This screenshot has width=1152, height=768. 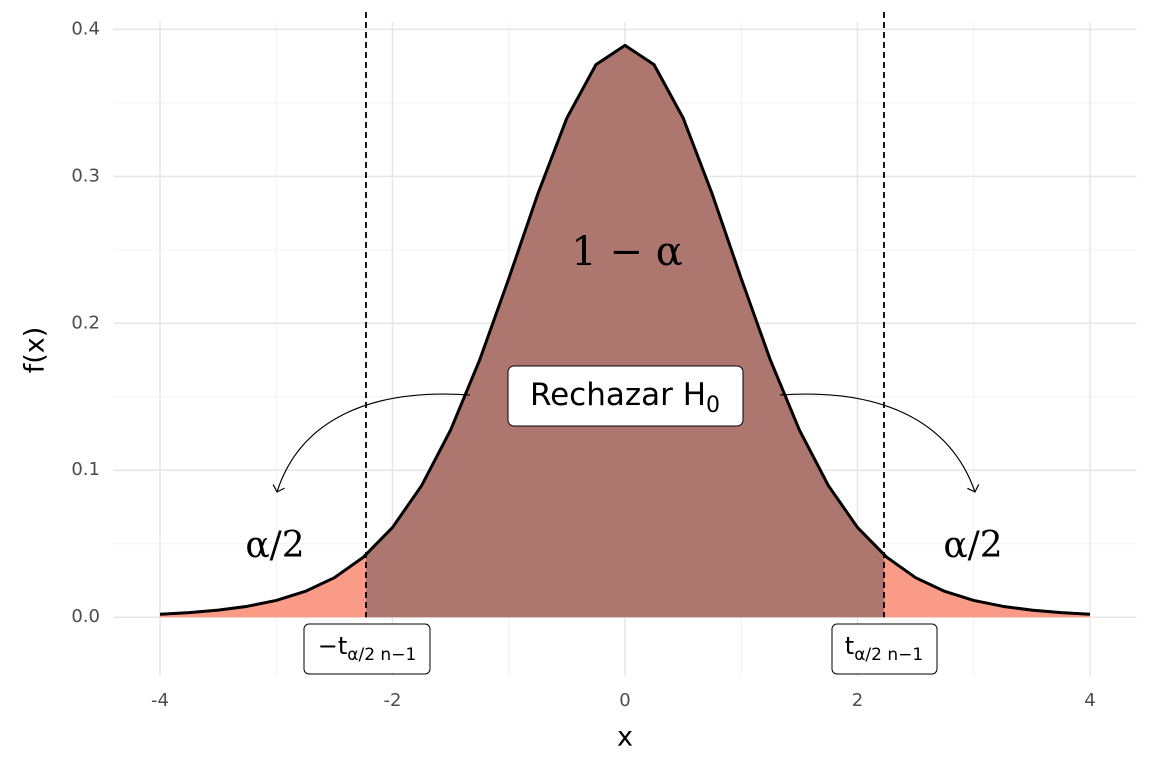 I want to click on x-tick-label: -4, so click(x=160, y=700).